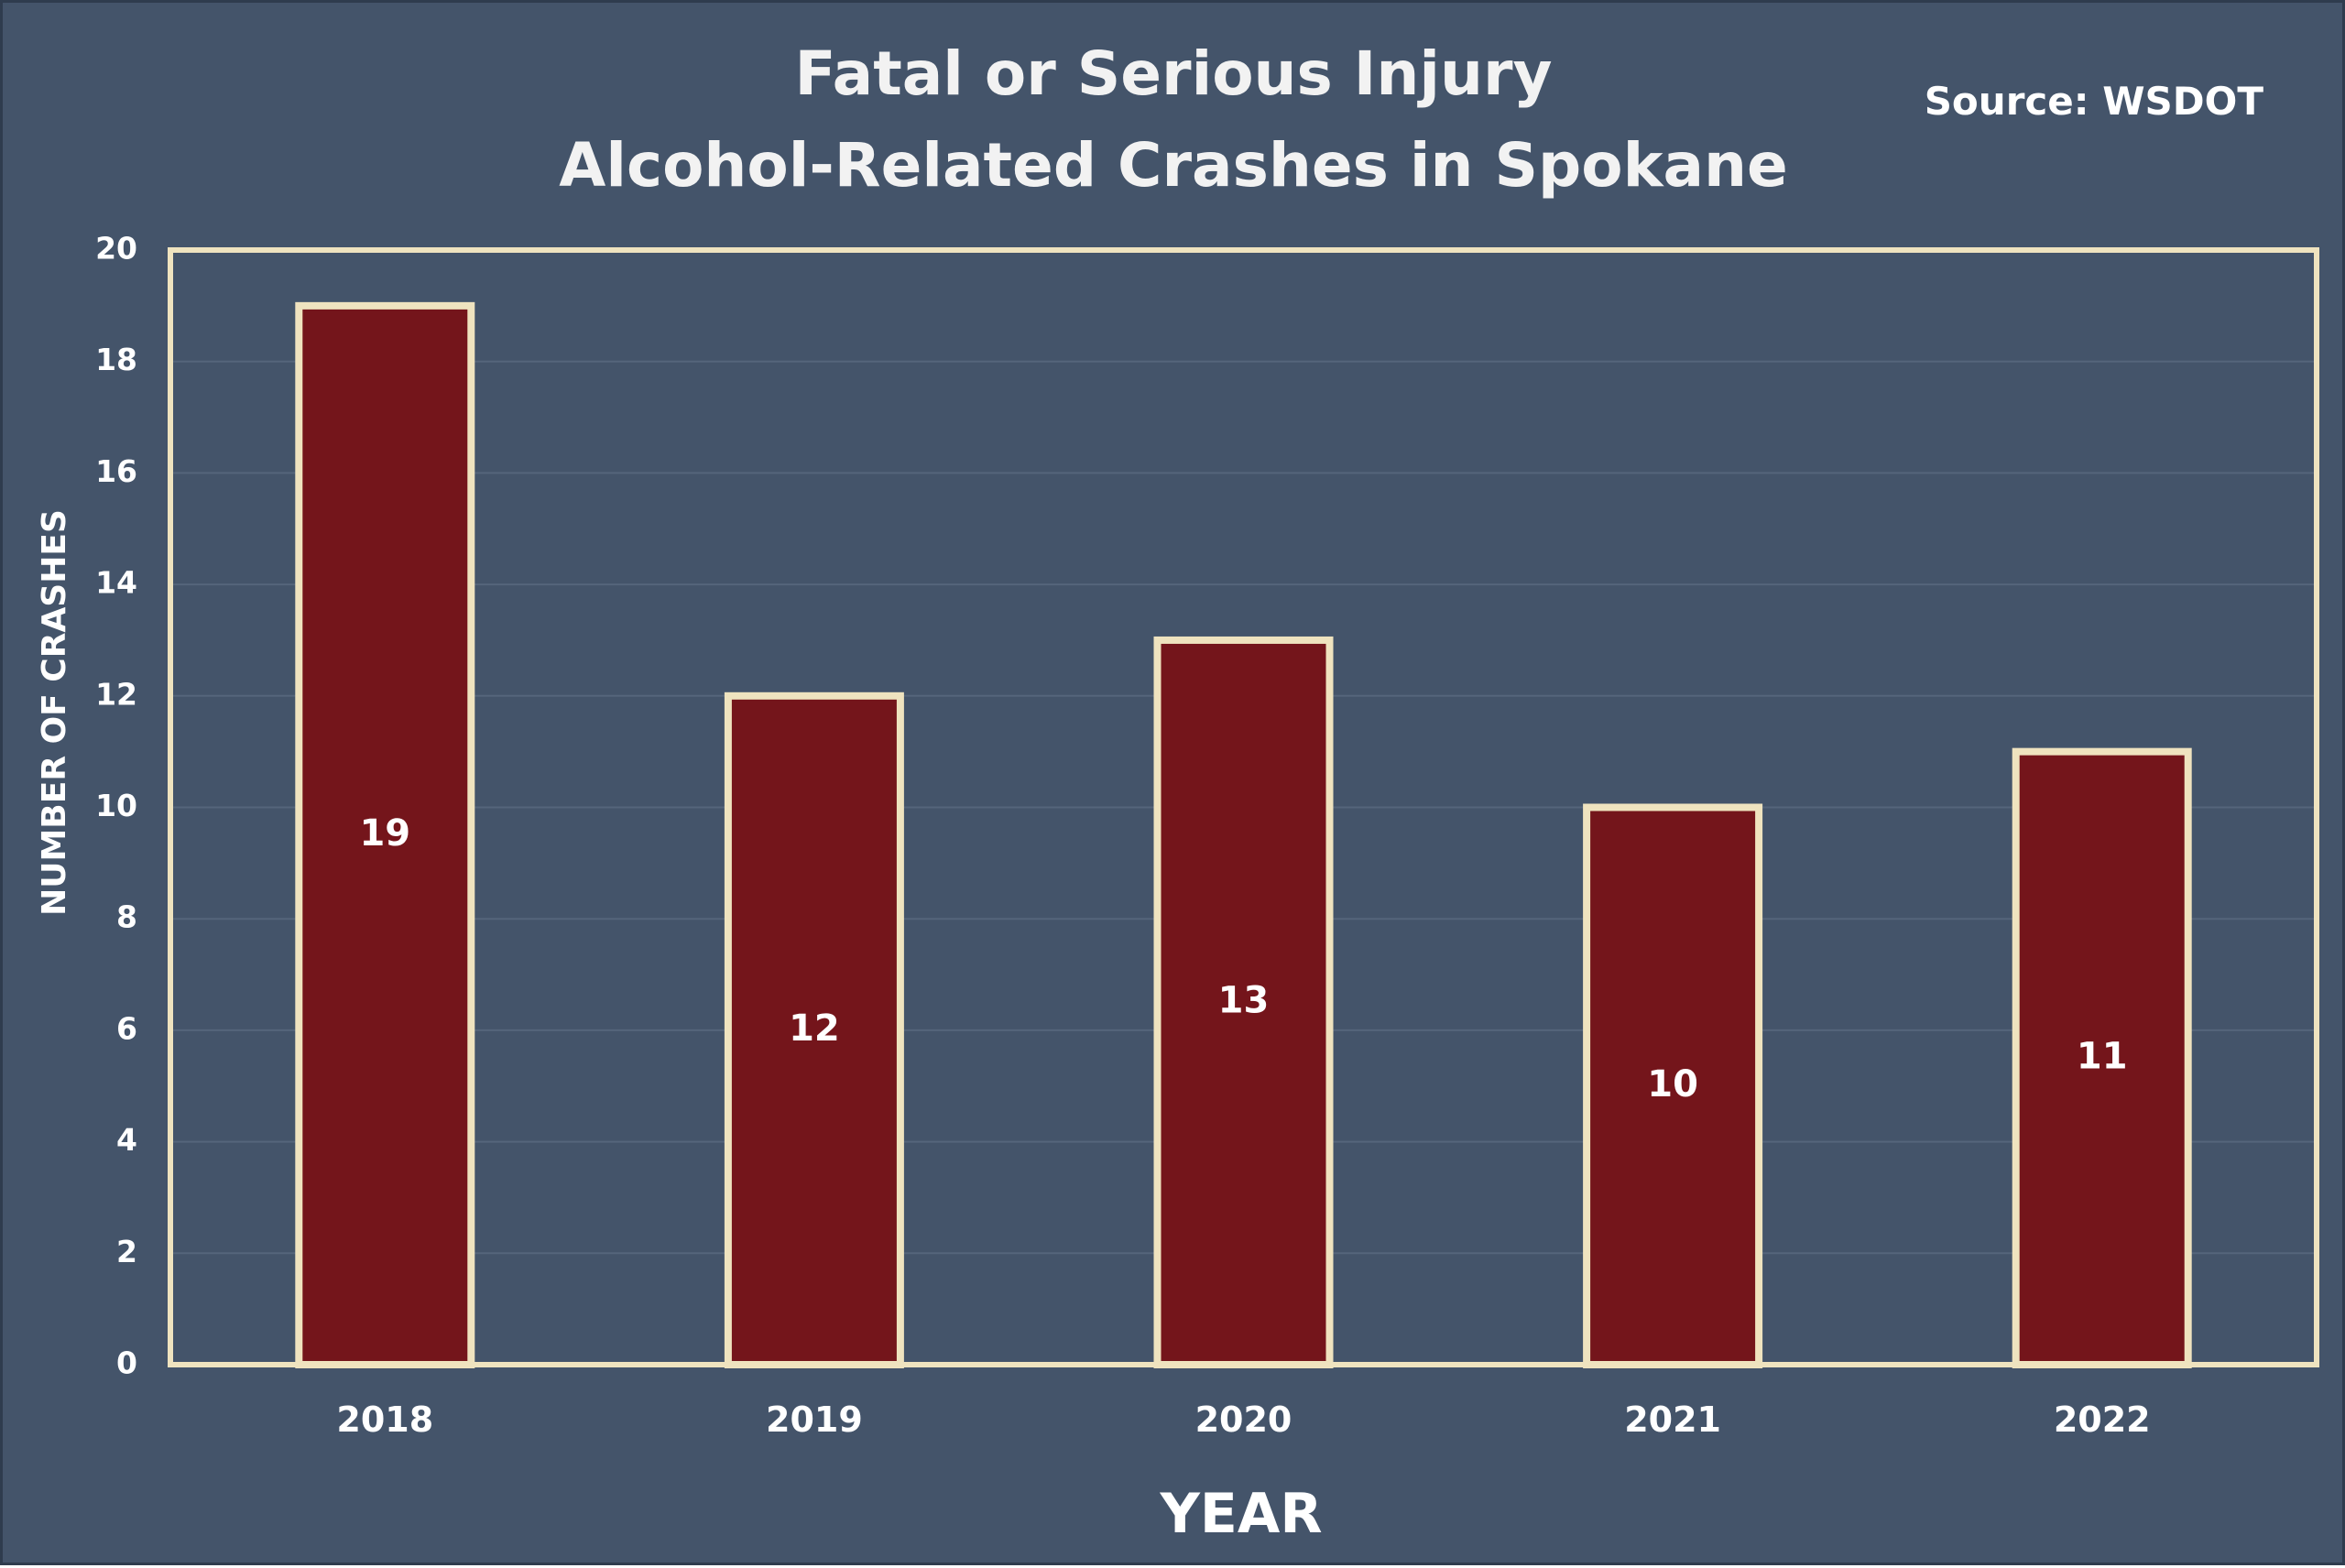 The image size is (2345, 1568). I want to click on source-note: Source: WSDOT, so click(2094, 101).